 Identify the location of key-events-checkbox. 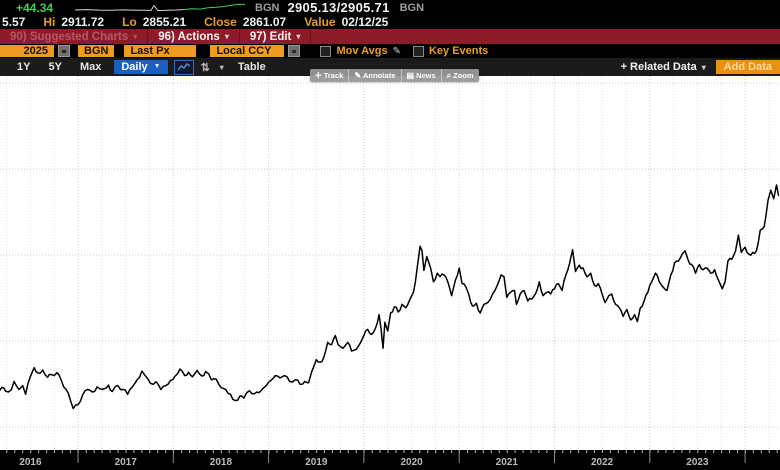
(418, 51).